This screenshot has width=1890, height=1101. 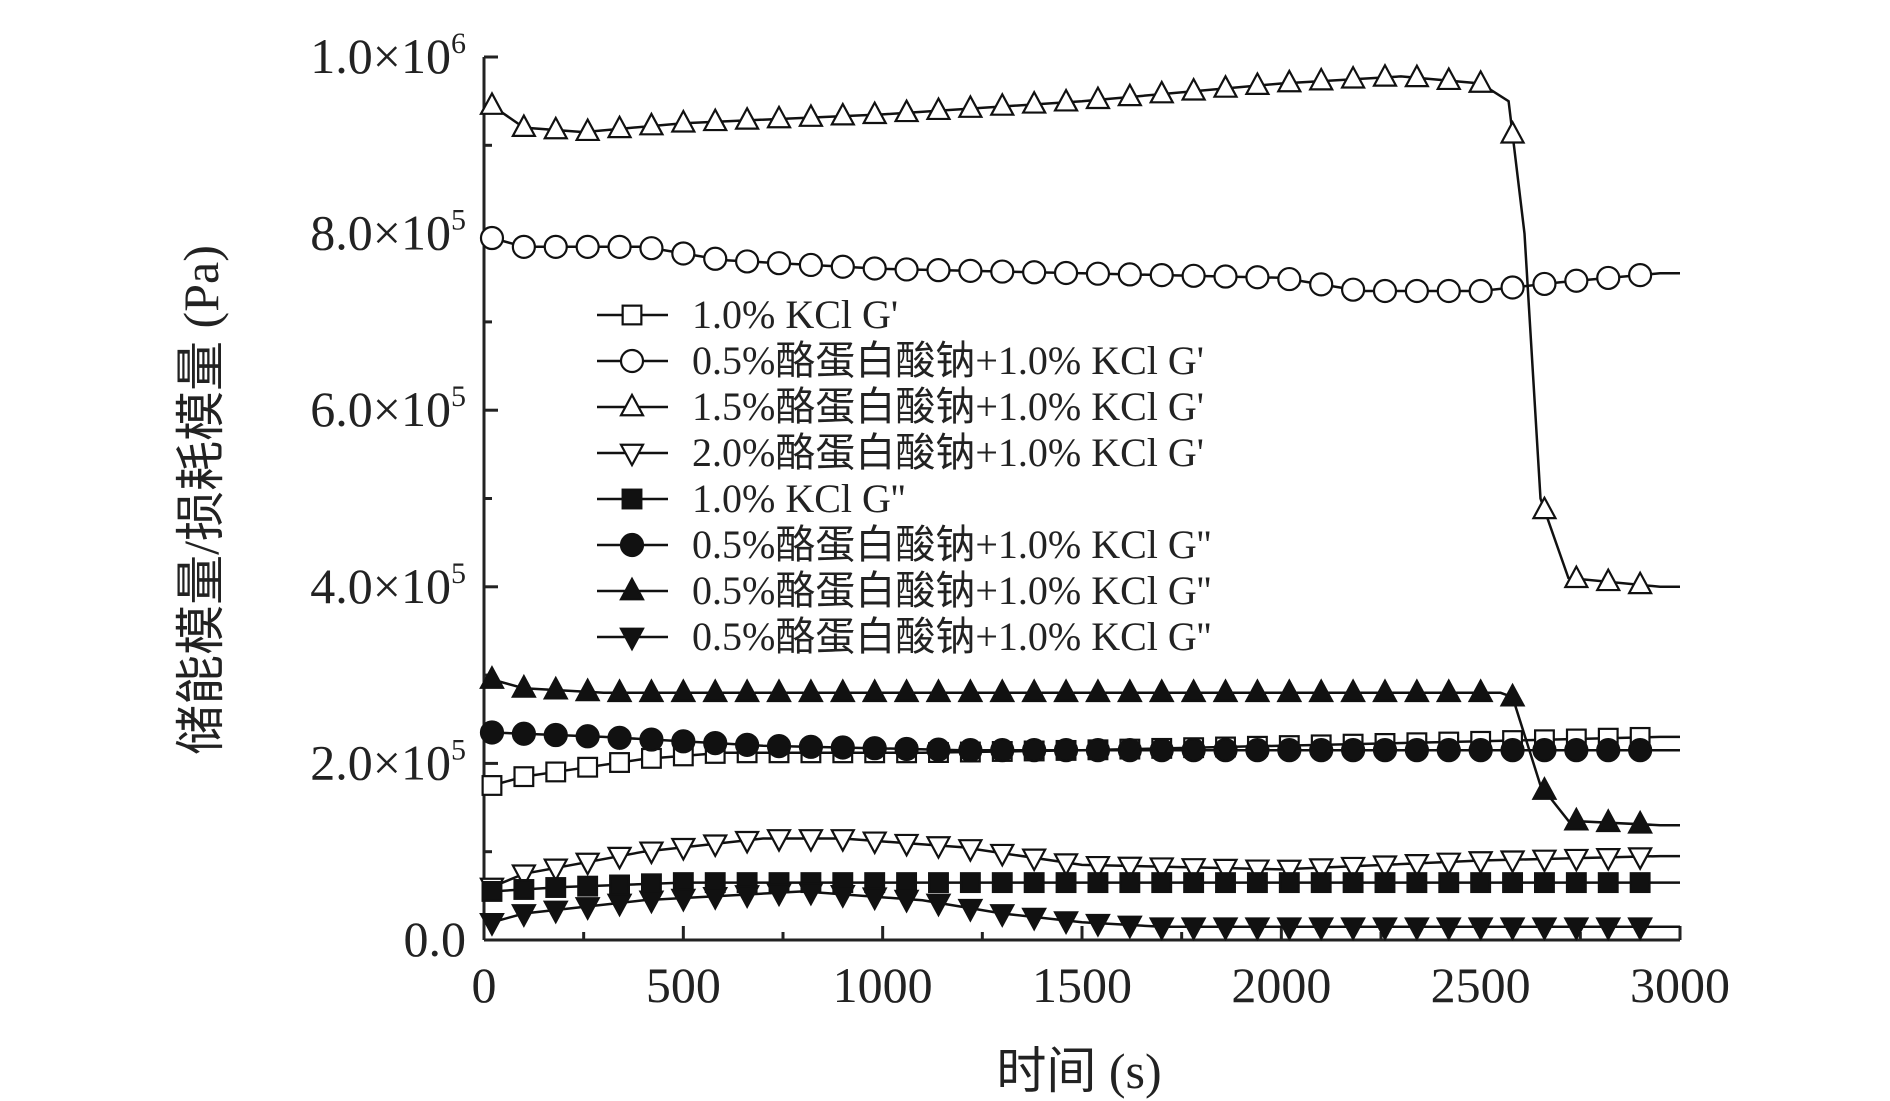 What do you see at coordinates (795, 314) in the screenshot?
I see `legend-label: 1.0% KCl G'` at bounding box center [795, 314].